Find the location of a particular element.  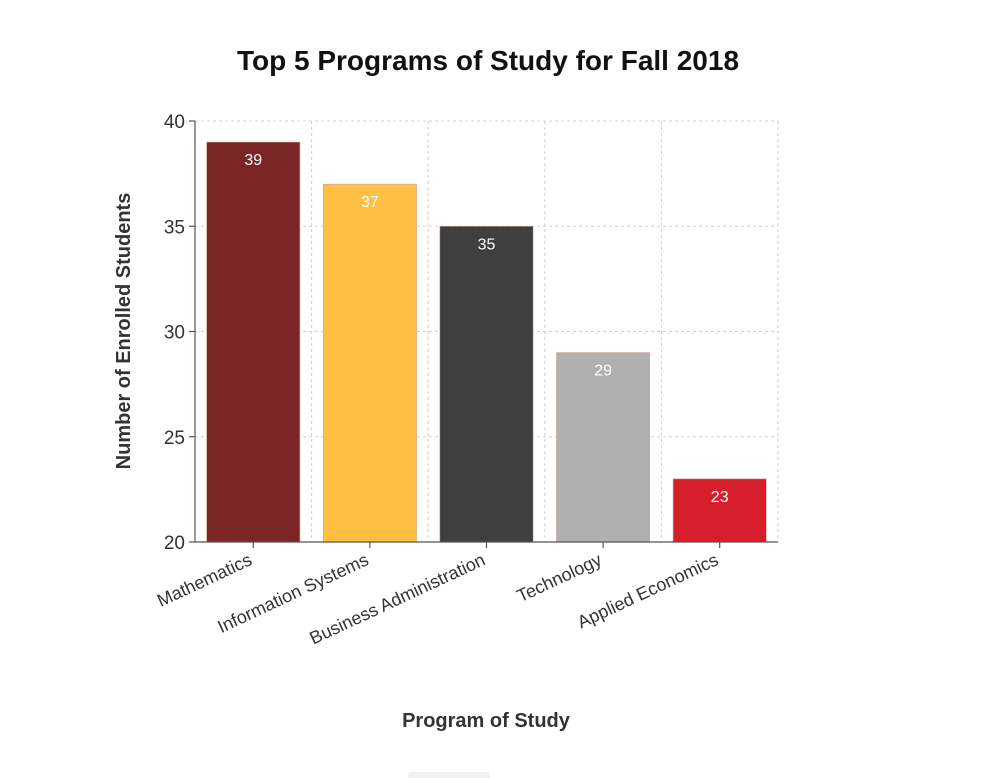

bar-technology is located at coordinates (603, 447).